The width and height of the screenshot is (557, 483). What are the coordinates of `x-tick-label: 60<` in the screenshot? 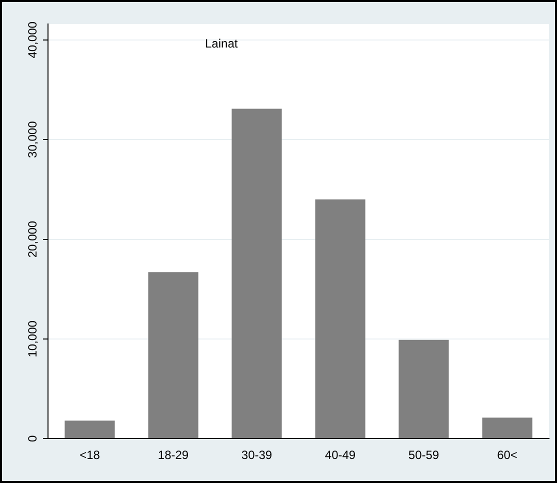 It's located at (507, 455).